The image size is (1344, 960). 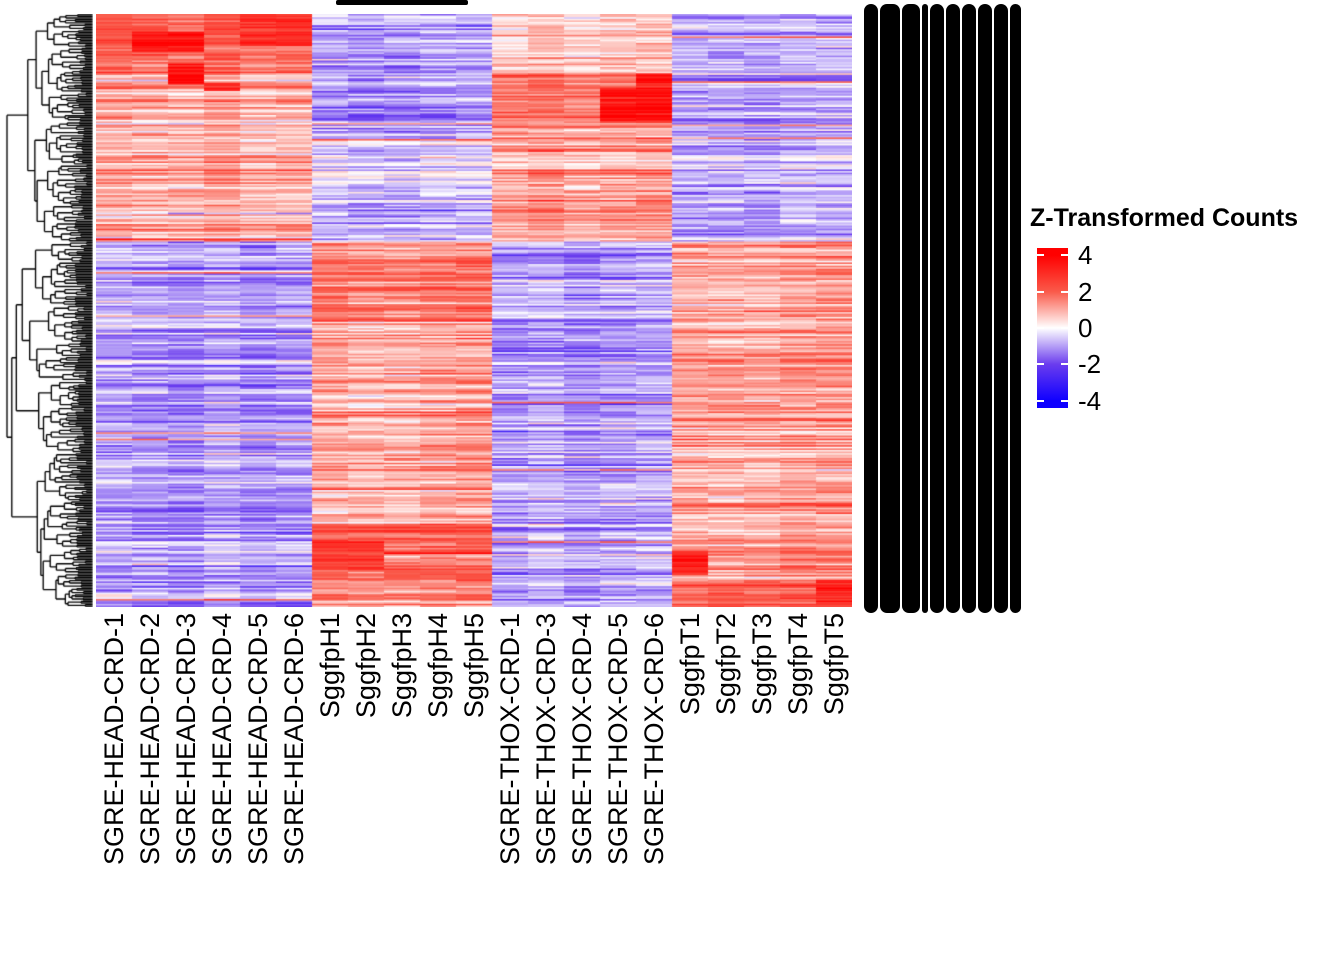 I want to click on col-label: SggfpH4, so click(x=438, y=666).